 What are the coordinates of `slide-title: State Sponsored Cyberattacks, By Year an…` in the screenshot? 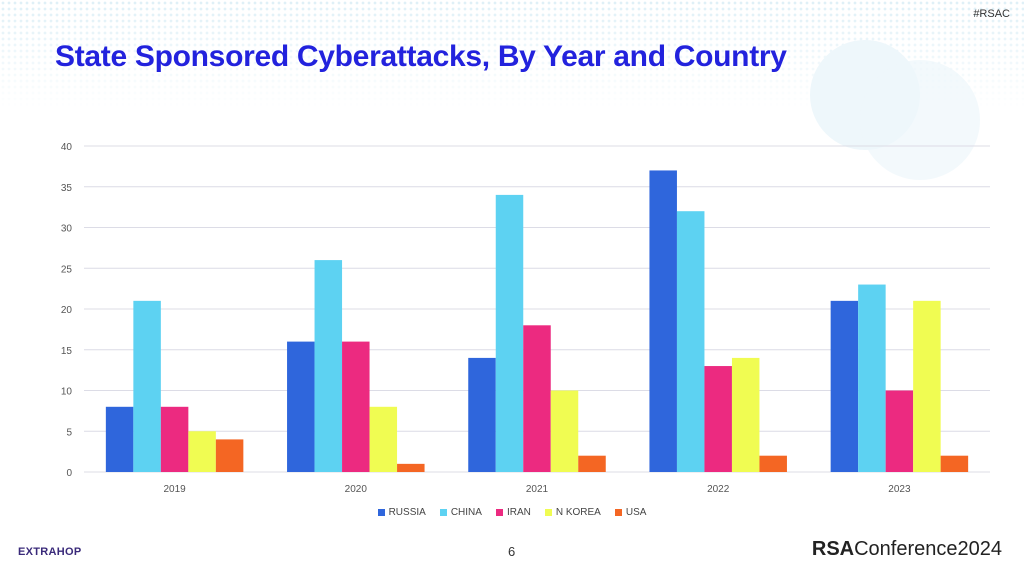 It's located at (421, 56).